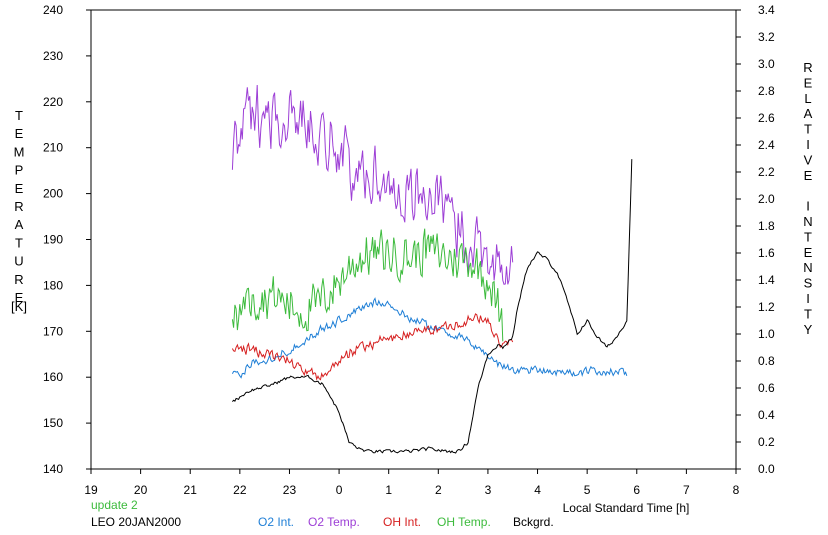  I want to click on right-tick-label: 3.4, so click(766, 10).